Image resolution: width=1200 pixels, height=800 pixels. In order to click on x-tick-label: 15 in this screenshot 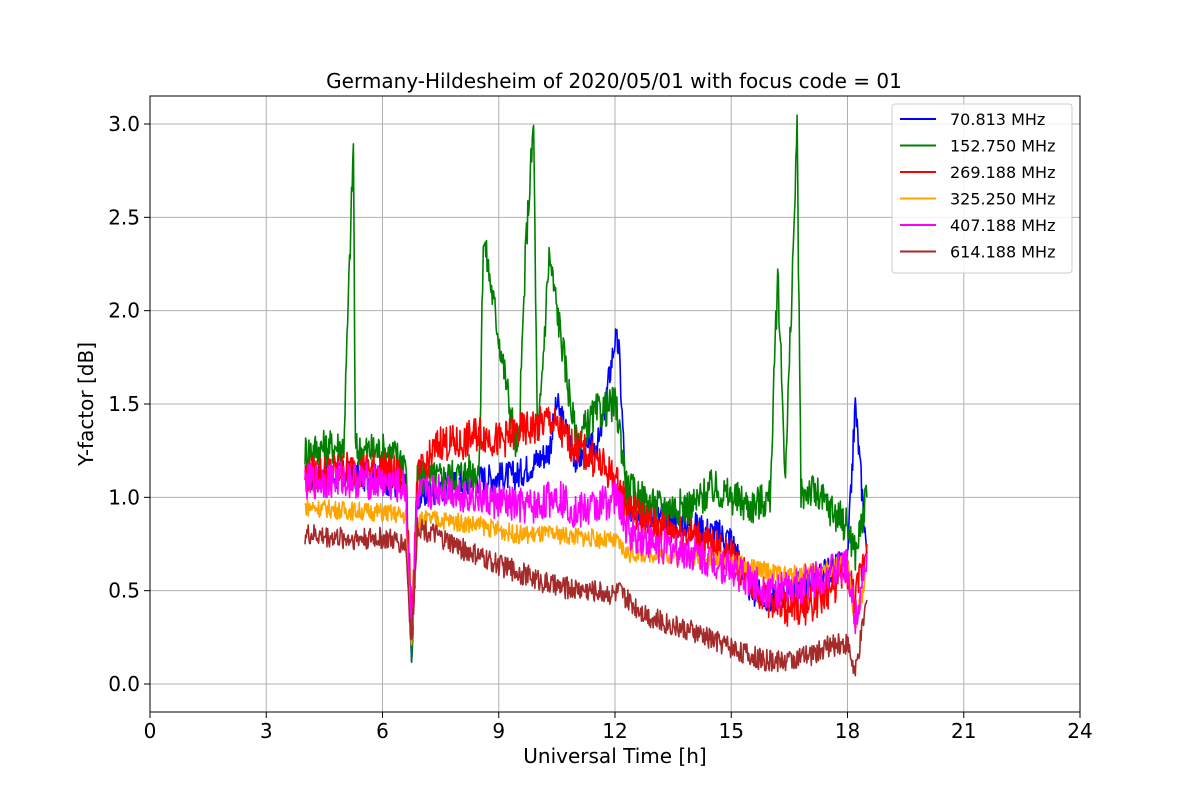, I will do `click(731, 731)`.